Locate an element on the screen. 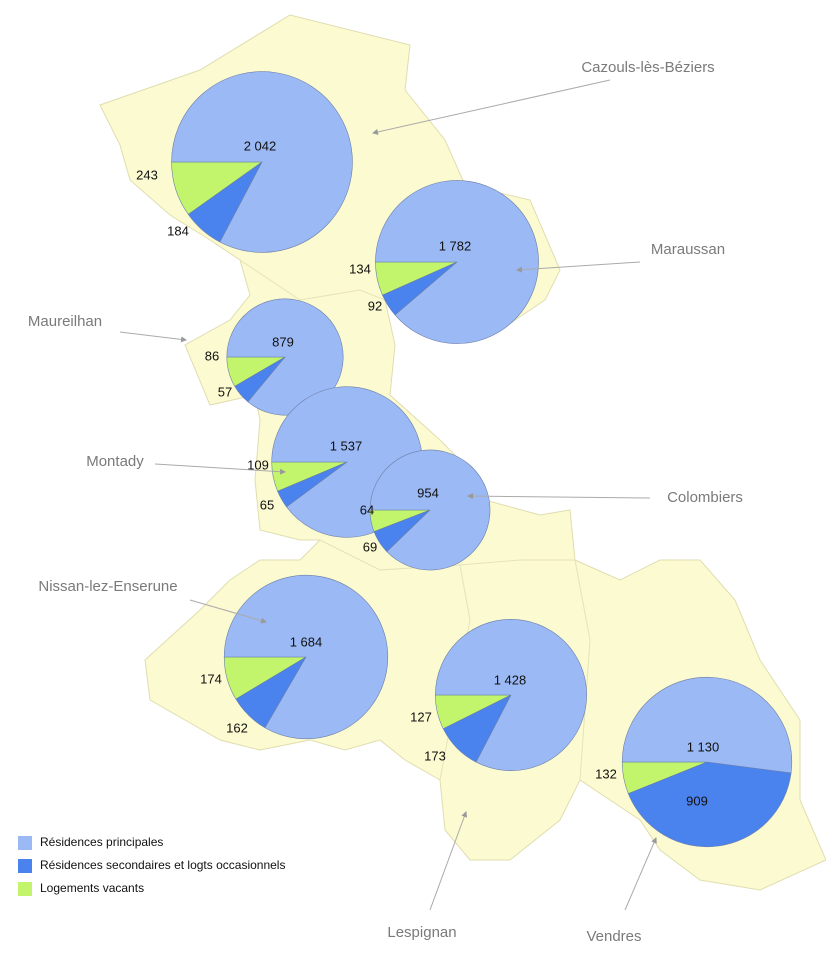 This screenshot has width=826, height=953. value-label: 879 is located at coordinates (283, 341).